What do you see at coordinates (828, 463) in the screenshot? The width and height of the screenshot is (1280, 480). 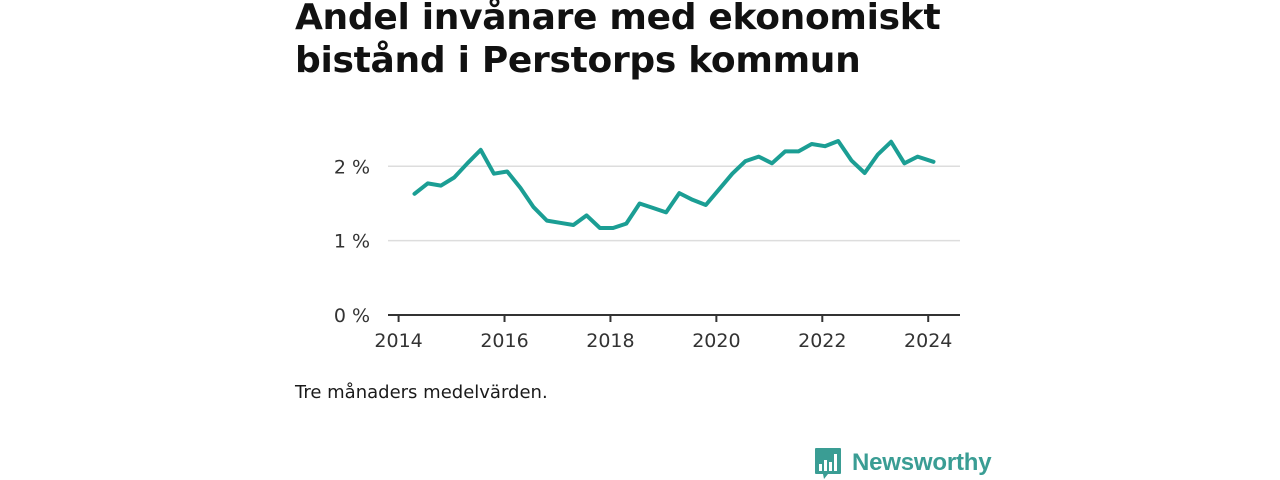 I see `bar-chart-speech-bubble-icon` at bounding box center [828, 463].